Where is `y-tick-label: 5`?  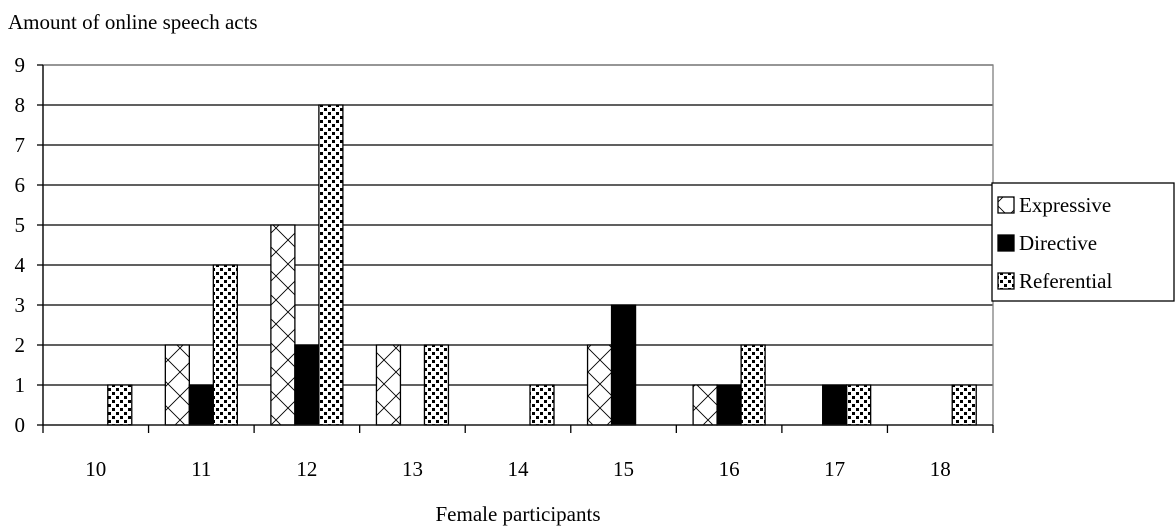 y-tick-label: 5 is located at coordinates (20, 225).